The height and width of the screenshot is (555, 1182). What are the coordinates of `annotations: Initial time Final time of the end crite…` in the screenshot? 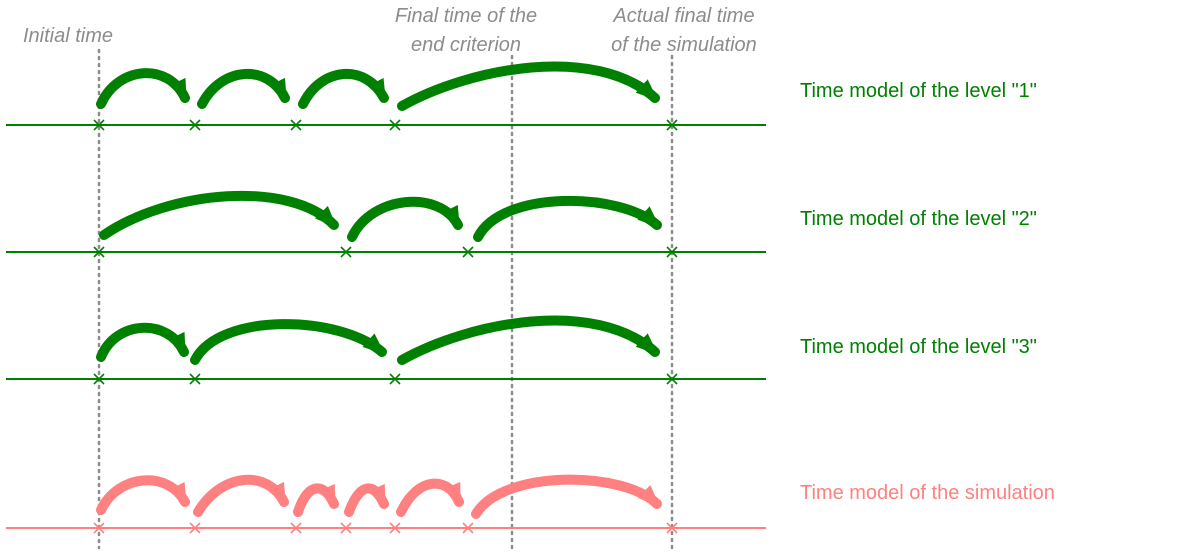 It's located at (390, 30).